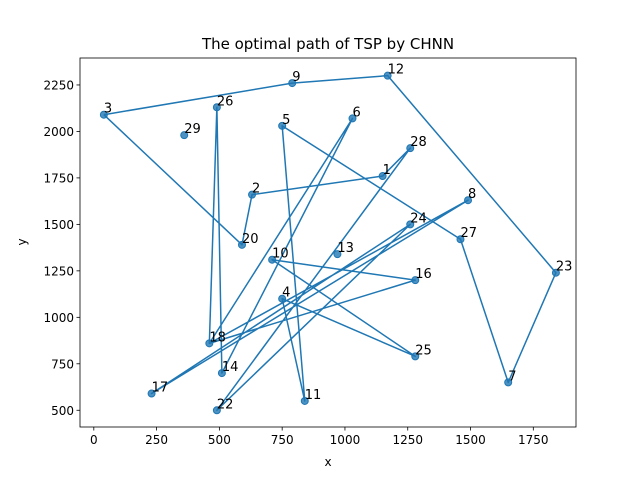 The width and height of the screenshot is (640, 480). What do you see at coordinates (280, 254) in the screenshot?
I see `city-label-10: 10` at bounding box center [280, 254].